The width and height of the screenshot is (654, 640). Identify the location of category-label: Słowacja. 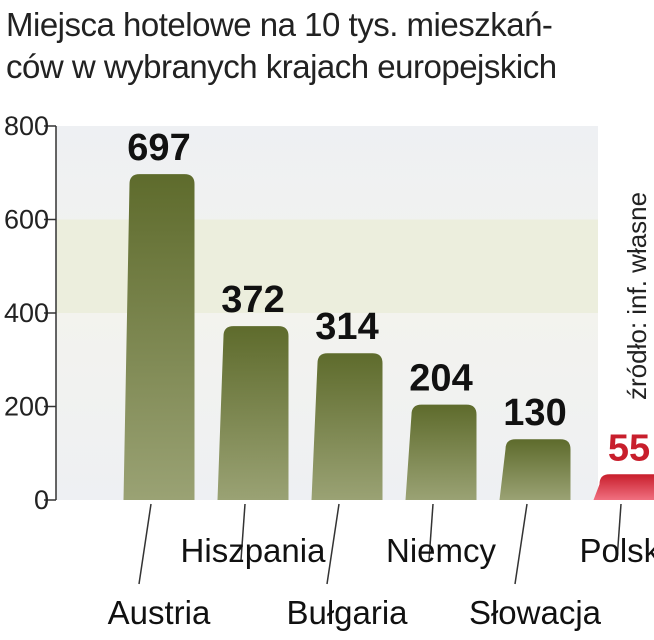
(535, 612).